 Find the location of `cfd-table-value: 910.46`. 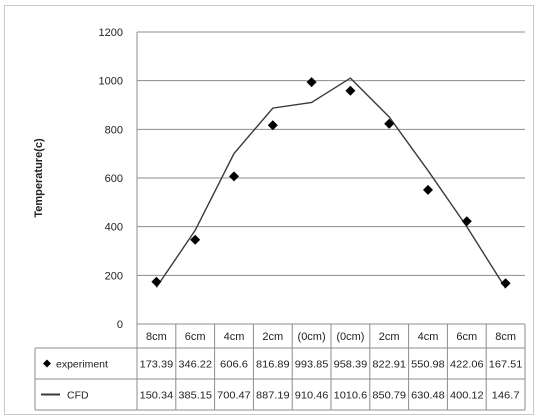

cfd-table-value: 910.46 is located at coordinates (312, 396).